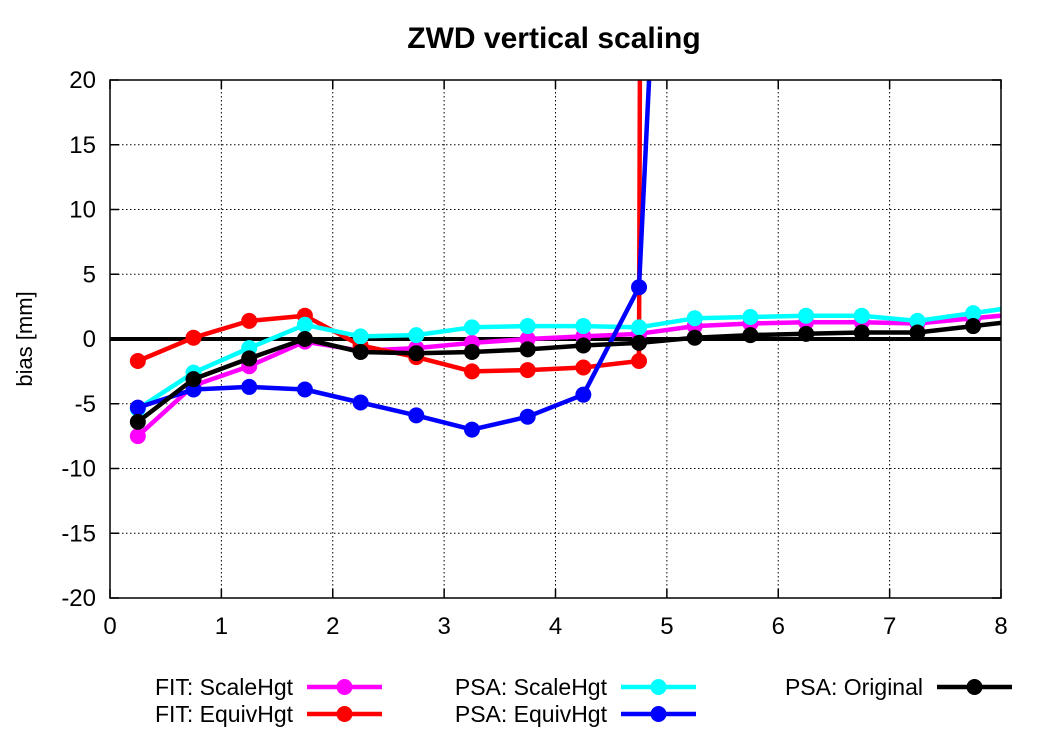  I want to click on x-tick-label: 4, so click(555, 626).